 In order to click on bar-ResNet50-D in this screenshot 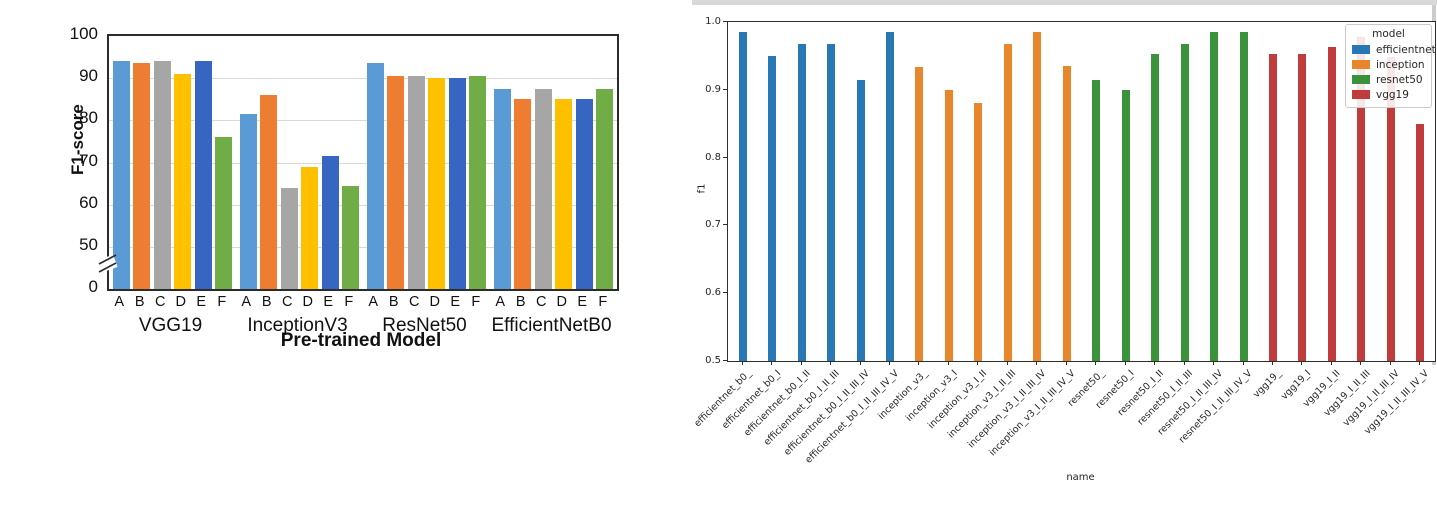, I will do `click(437, 183)`.